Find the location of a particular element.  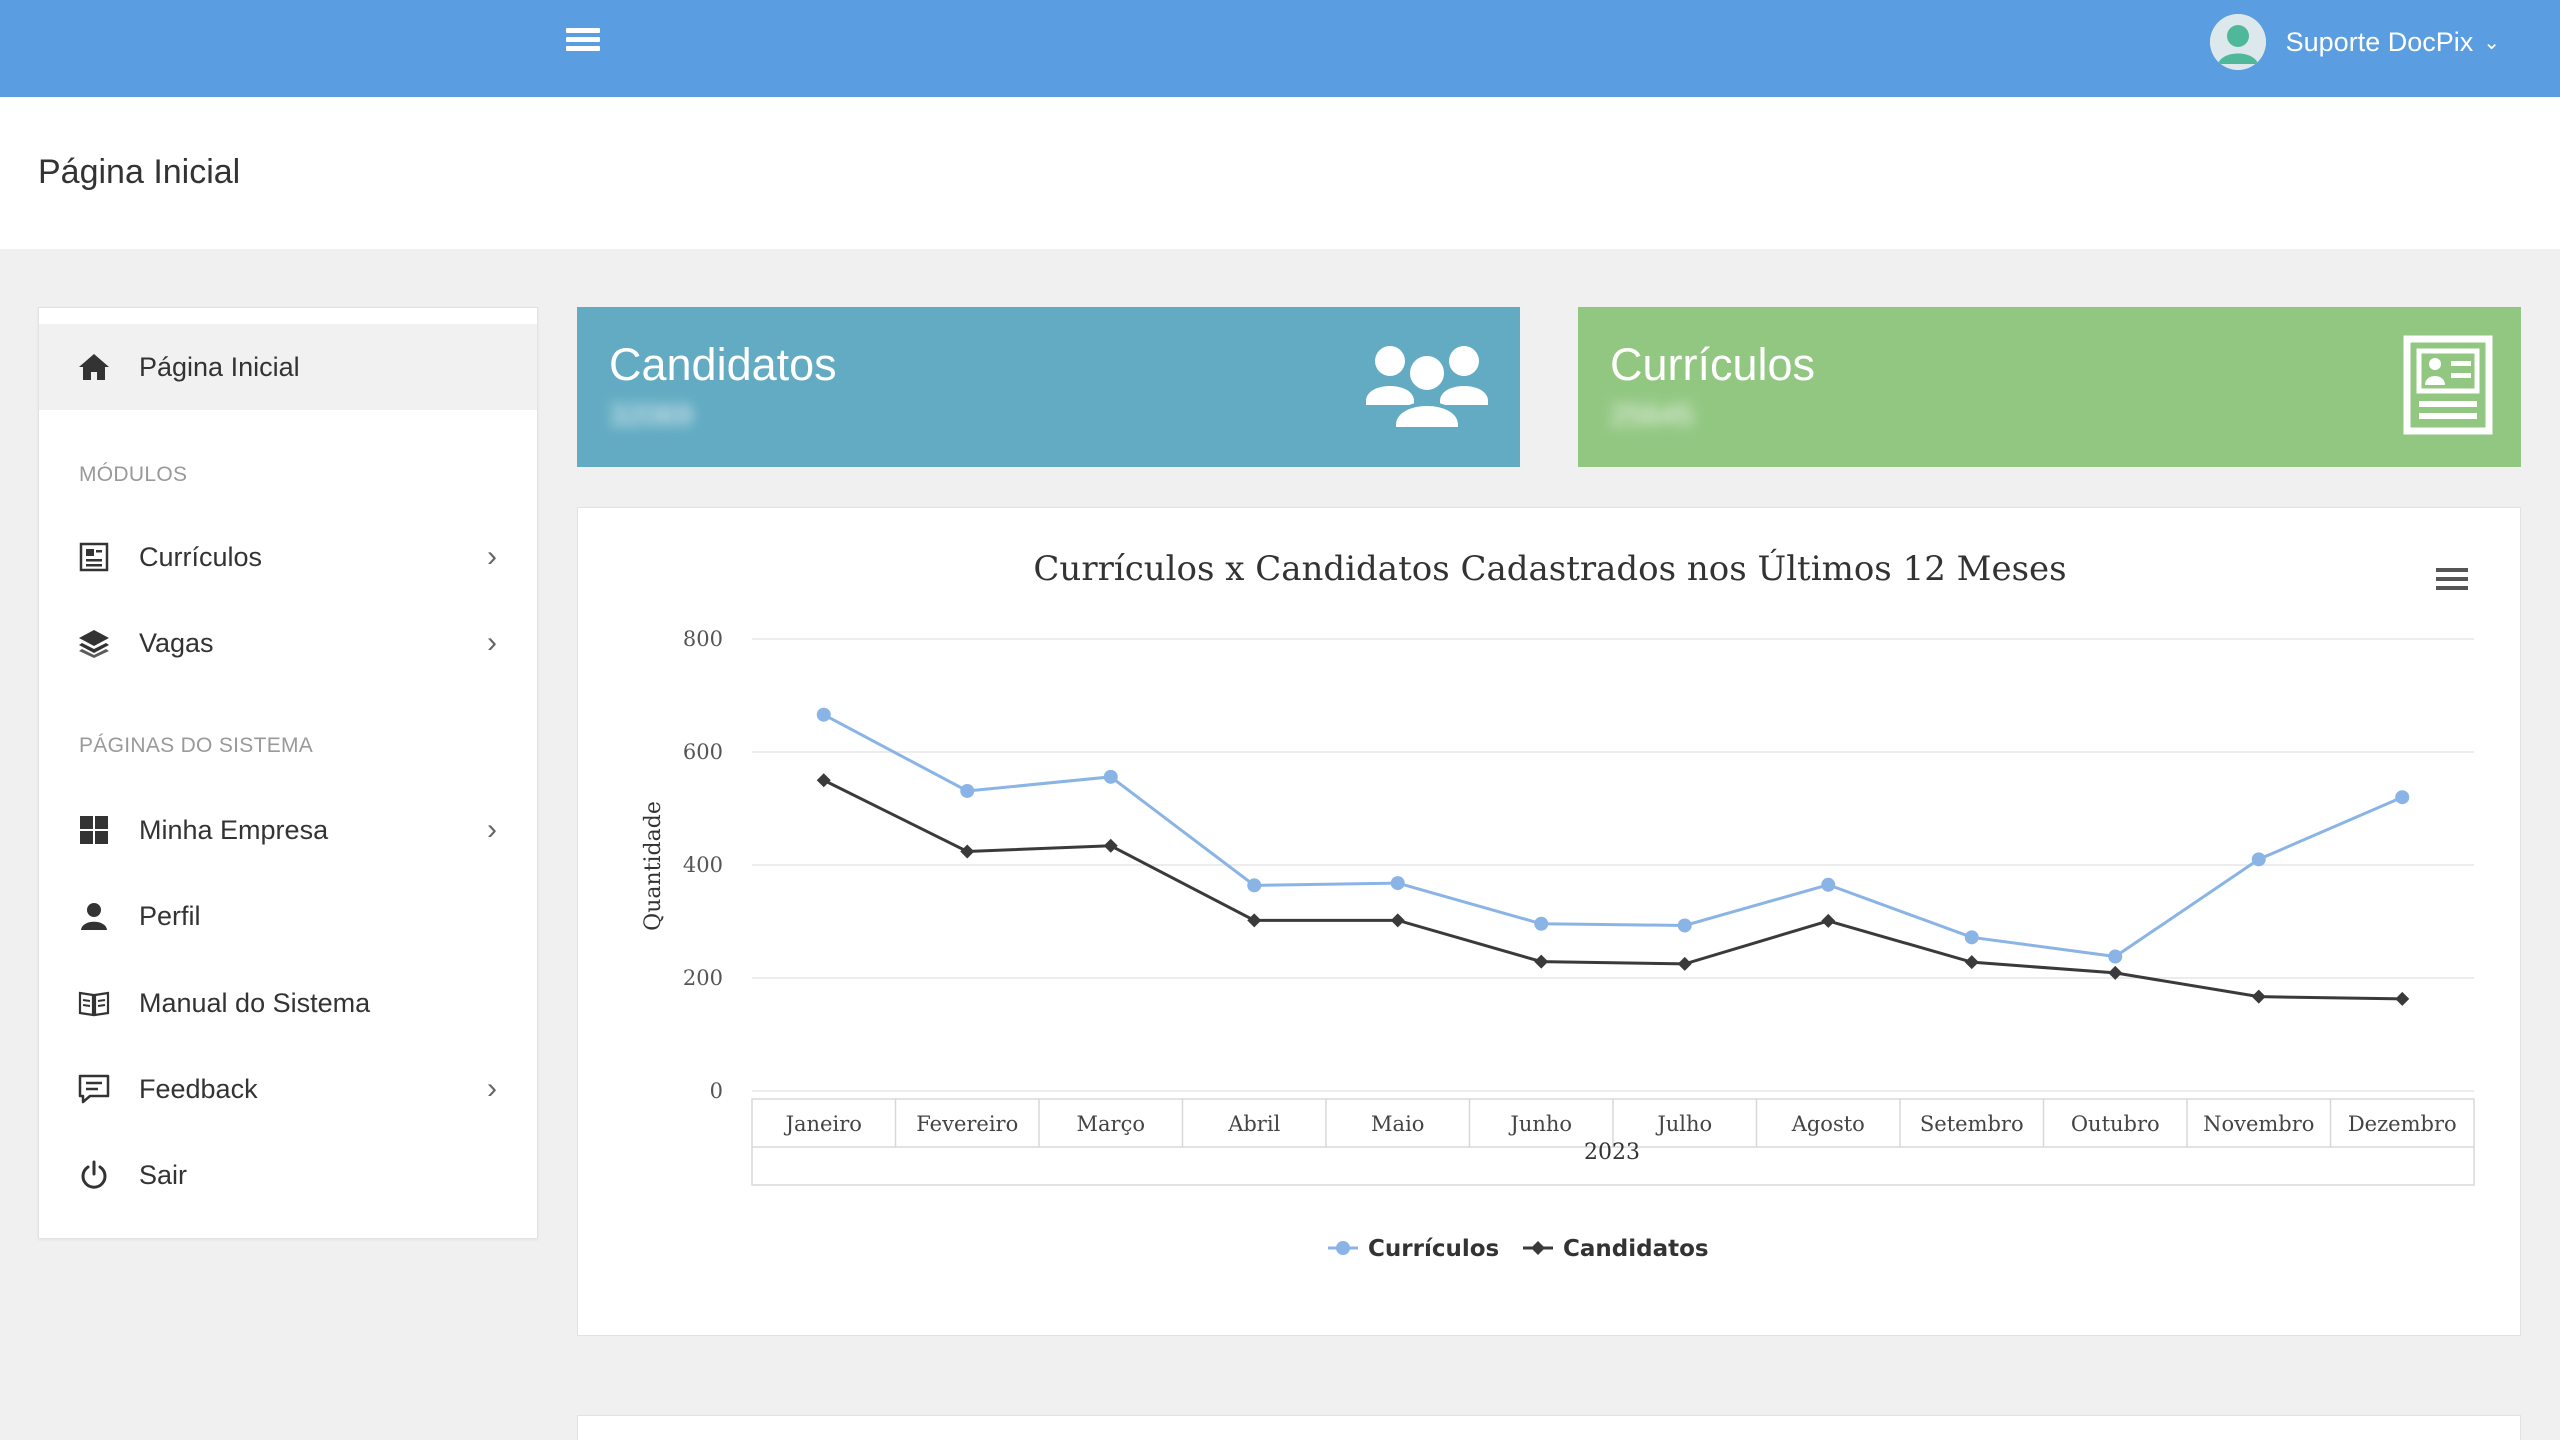

card-value: 25645 is located at coordinates (1652, 415).